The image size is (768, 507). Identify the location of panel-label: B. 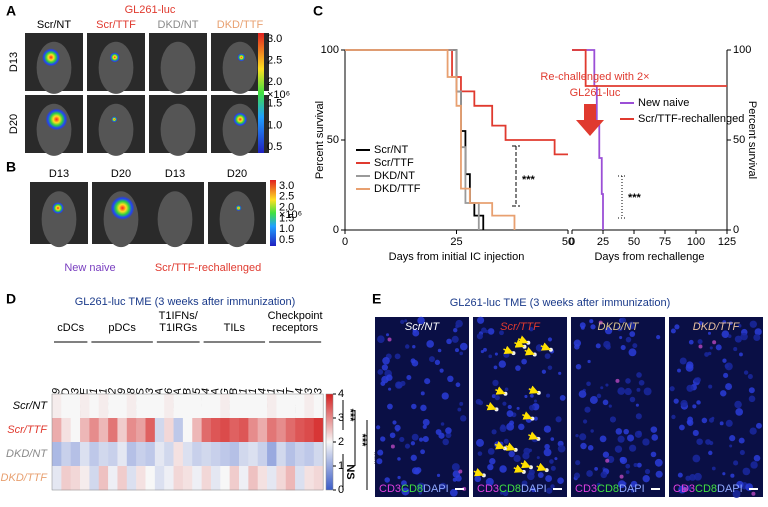
(11, 167).